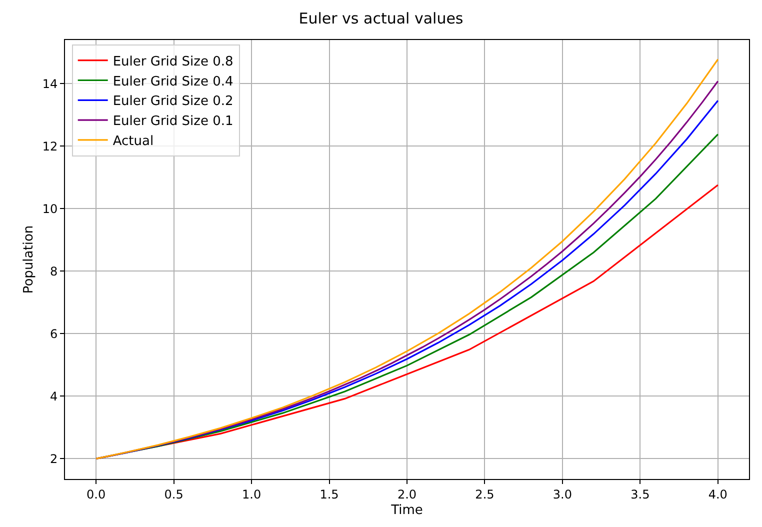  Describe the element at coordinates (50, 209) in the screenshot. I see `y-tick-label: 10` at that location.